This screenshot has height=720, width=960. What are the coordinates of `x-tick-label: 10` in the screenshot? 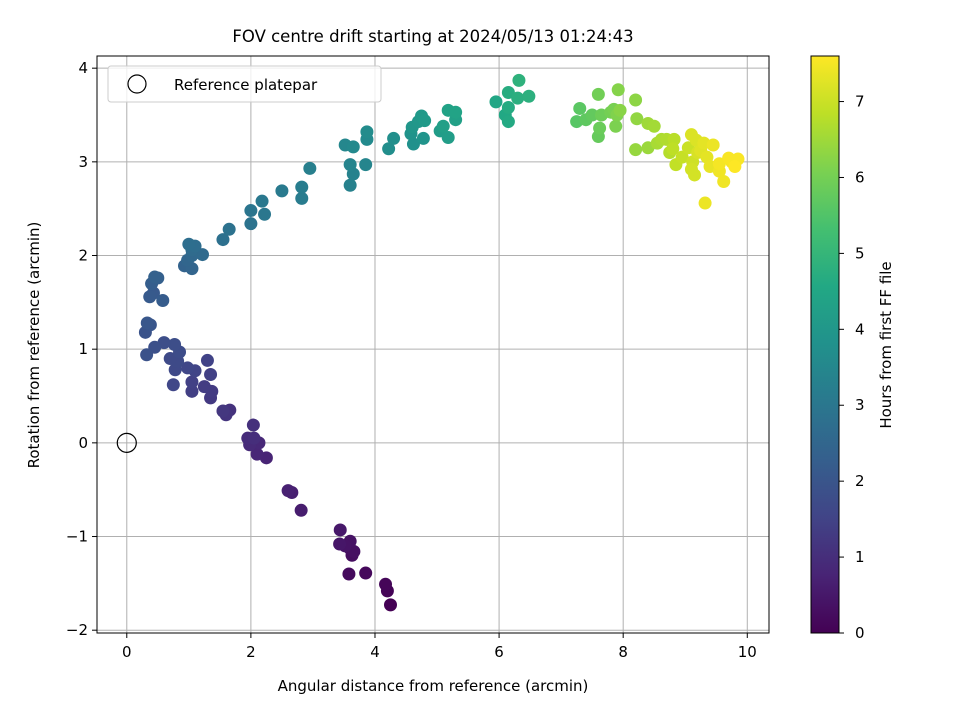 It's located at (747, 652).